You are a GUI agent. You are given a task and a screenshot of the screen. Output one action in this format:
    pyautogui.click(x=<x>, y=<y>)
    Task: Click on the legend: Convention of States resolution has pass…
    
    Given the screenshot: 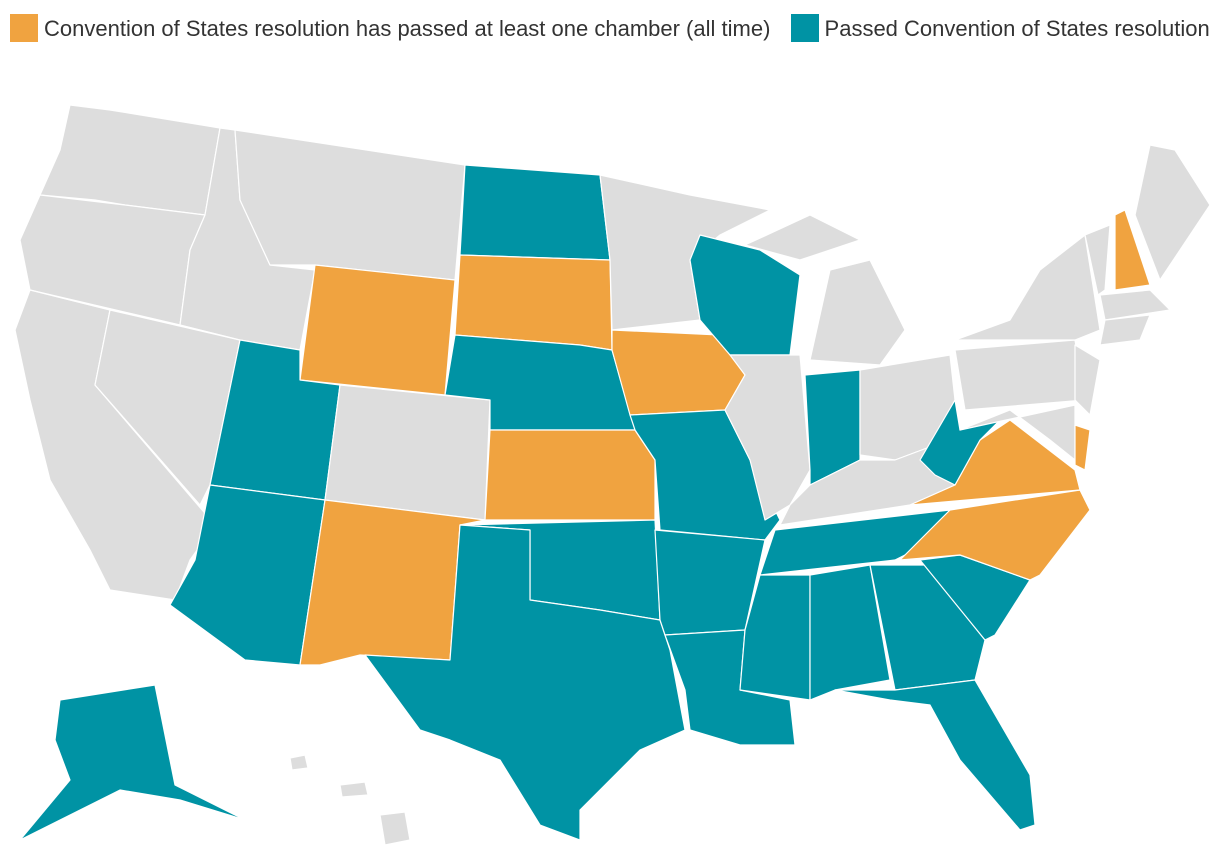 What is the action you would take?
    pyautogui.click(x=610, y=29)
    